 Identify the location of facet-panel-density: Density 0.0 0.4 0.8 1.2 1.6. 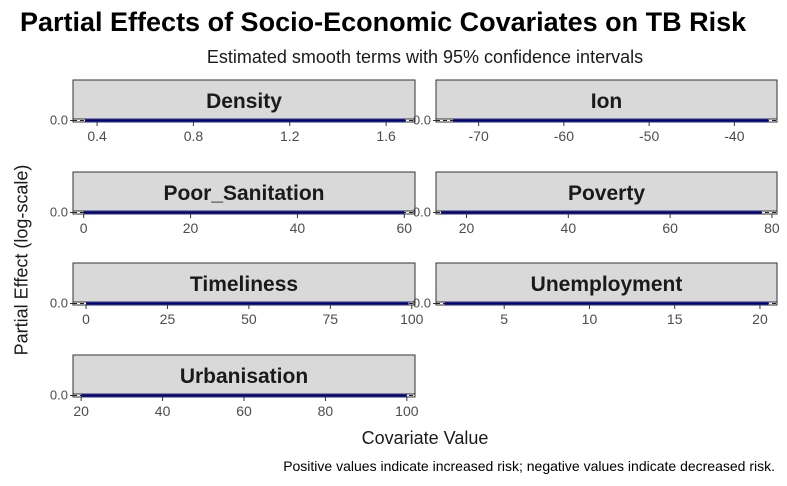
(233, 111).